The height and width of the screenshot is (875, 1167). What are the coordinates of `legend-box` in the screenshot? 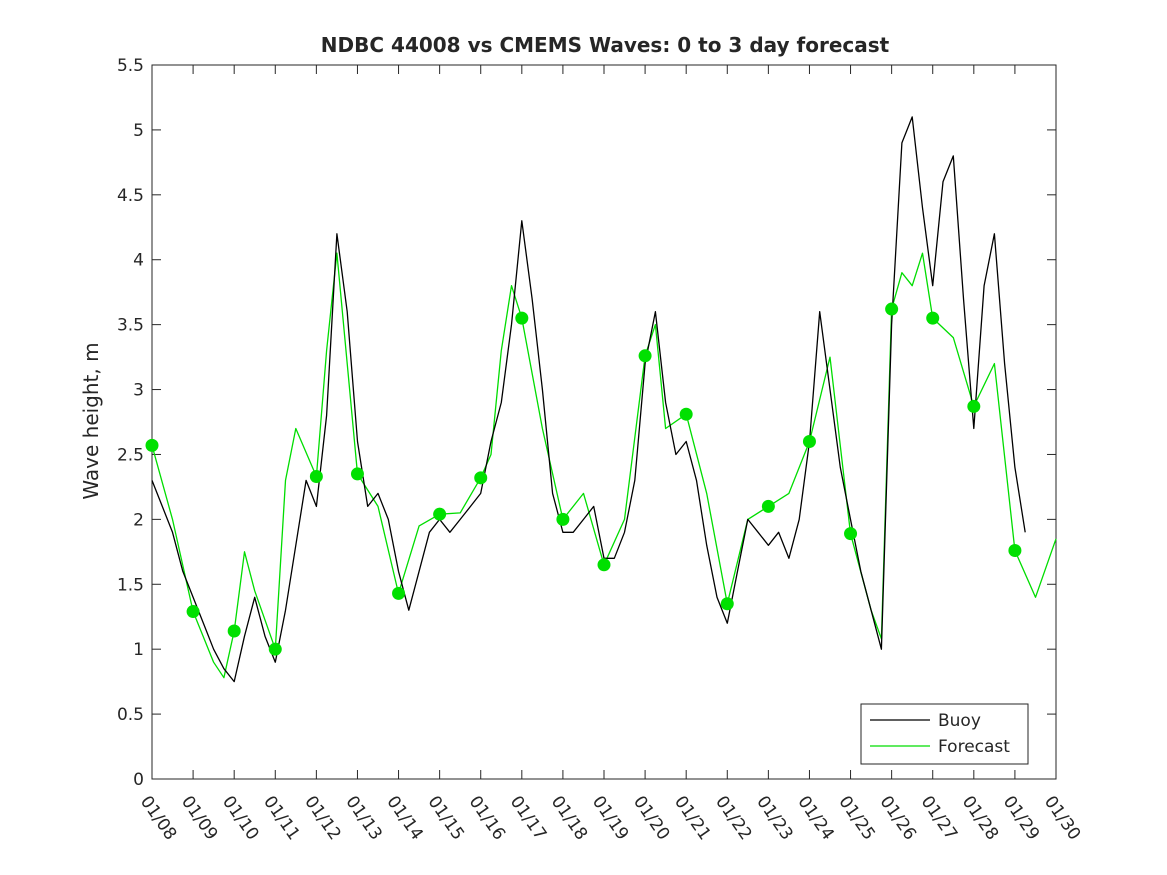 It's located at (944, 734).